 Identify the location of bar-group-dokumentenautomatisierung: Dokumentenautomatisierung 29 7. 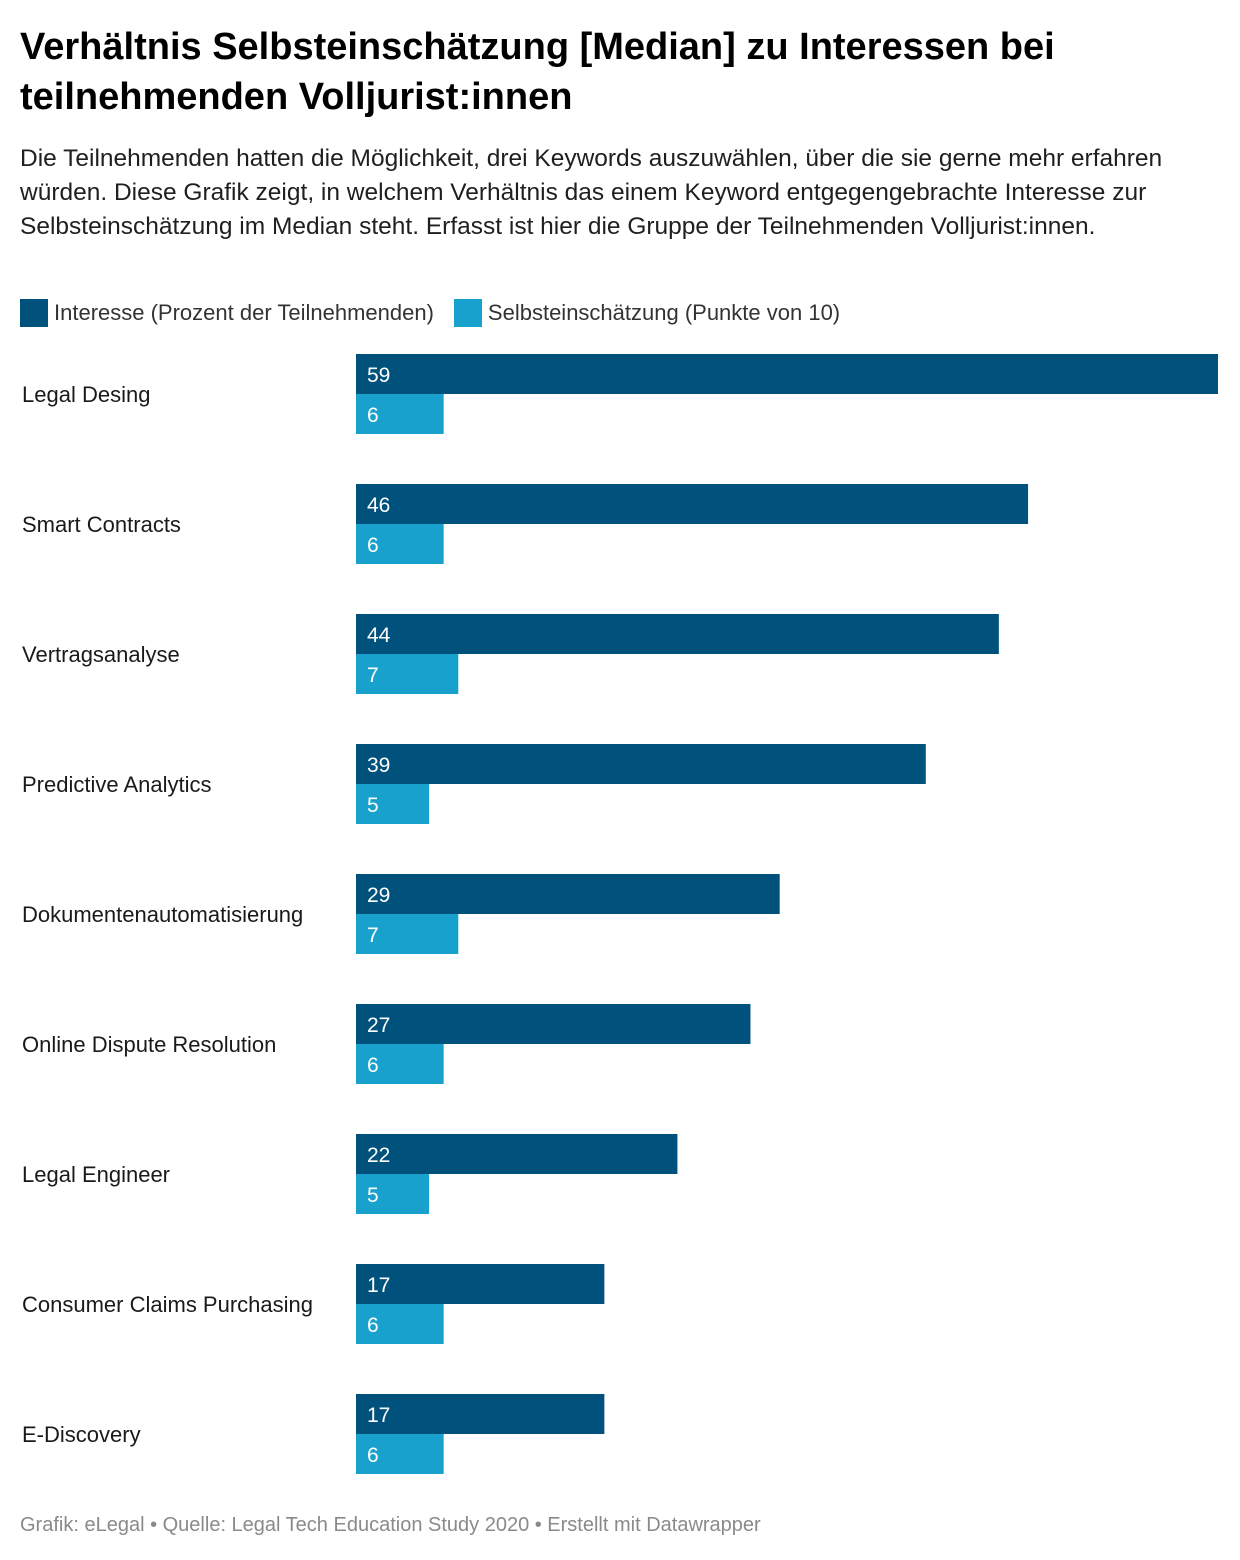
(401, 914).